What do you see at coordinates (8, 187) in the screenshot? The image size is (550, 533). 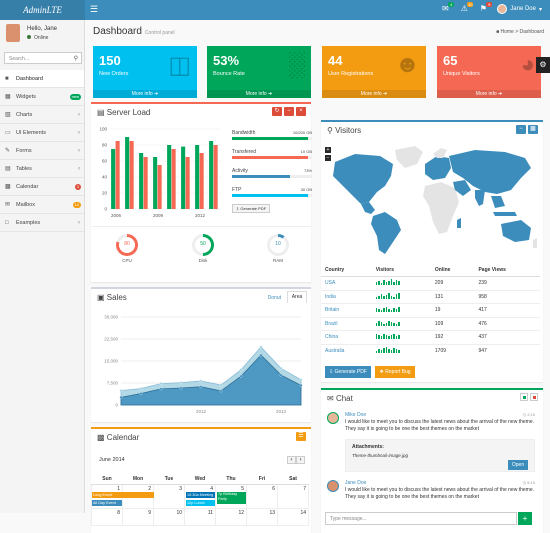 I see `calendar-icon: ▩` at bounding box center [8, 187].